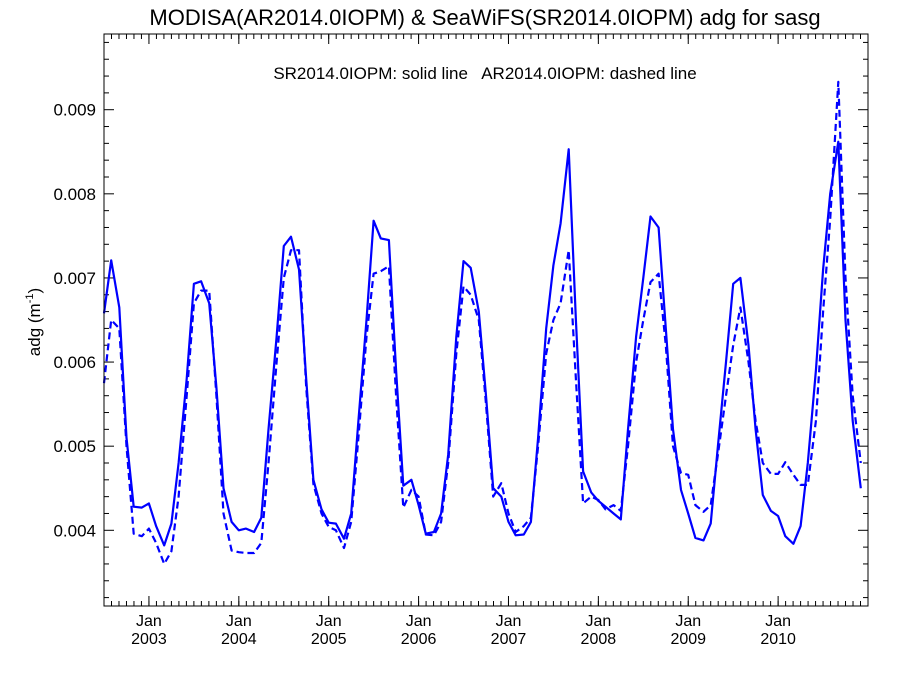  Describe the element at coordinates (74, 278) in the screenshot. I see `y-tick-label: 0.007` at that location.